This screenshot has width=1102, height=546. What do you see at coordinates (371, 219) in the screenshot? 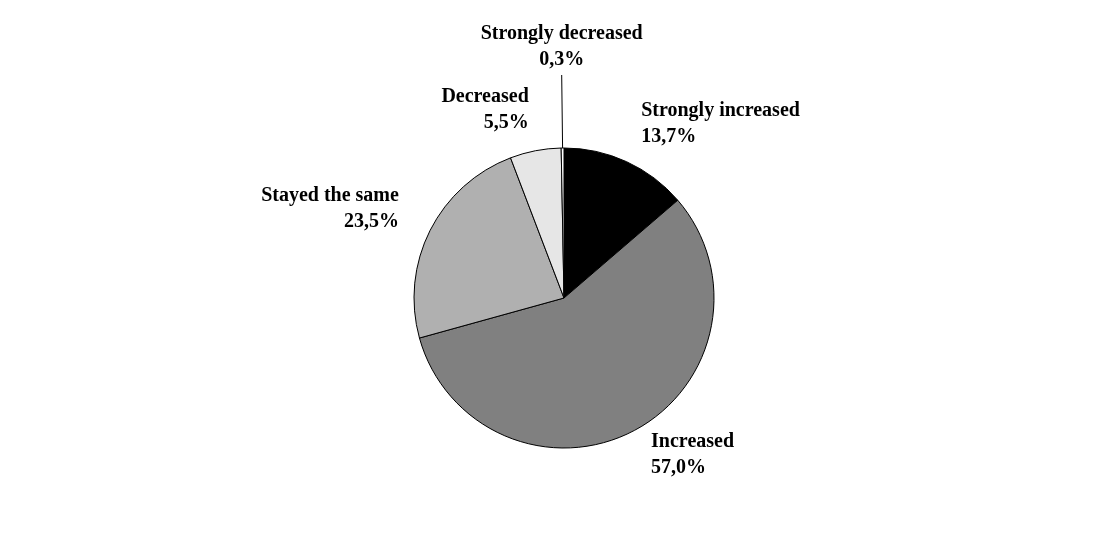
I see `data-label: 23,5%` at bounding box center [371, 219].